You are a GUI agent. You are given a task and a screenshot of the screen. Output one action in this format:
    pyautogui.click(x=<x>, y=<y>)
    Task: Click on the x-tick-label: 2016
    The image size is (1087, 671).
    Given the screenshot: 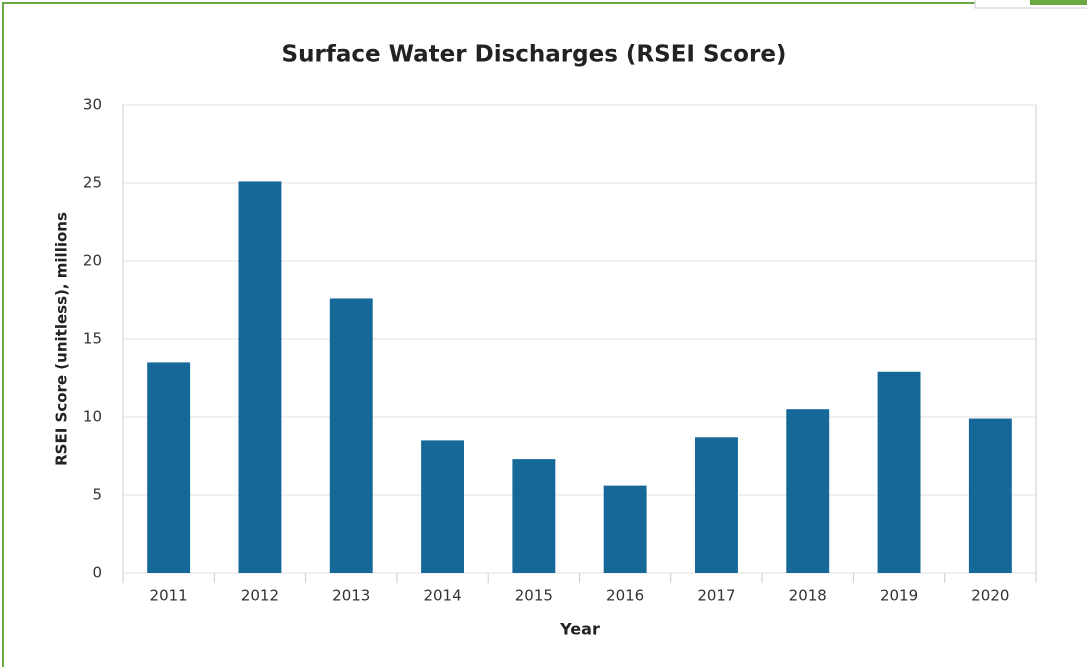 What is the action you would take?
    pyautogui.click(x=625, y=596)
    